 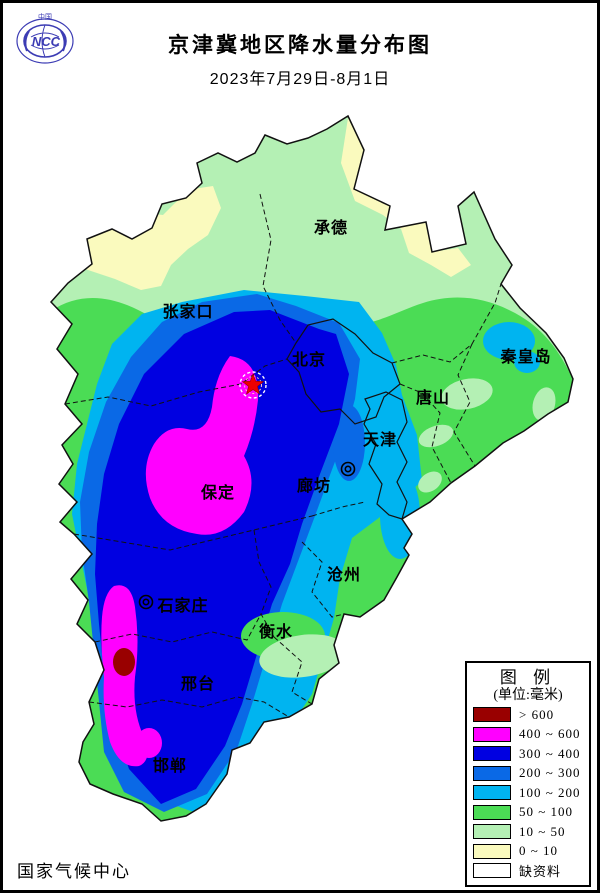 What do you see at coordinates (546, 812) in the screenshot?
I see `legend-label: 50 ~ 100` at bounding box center [546, 812].